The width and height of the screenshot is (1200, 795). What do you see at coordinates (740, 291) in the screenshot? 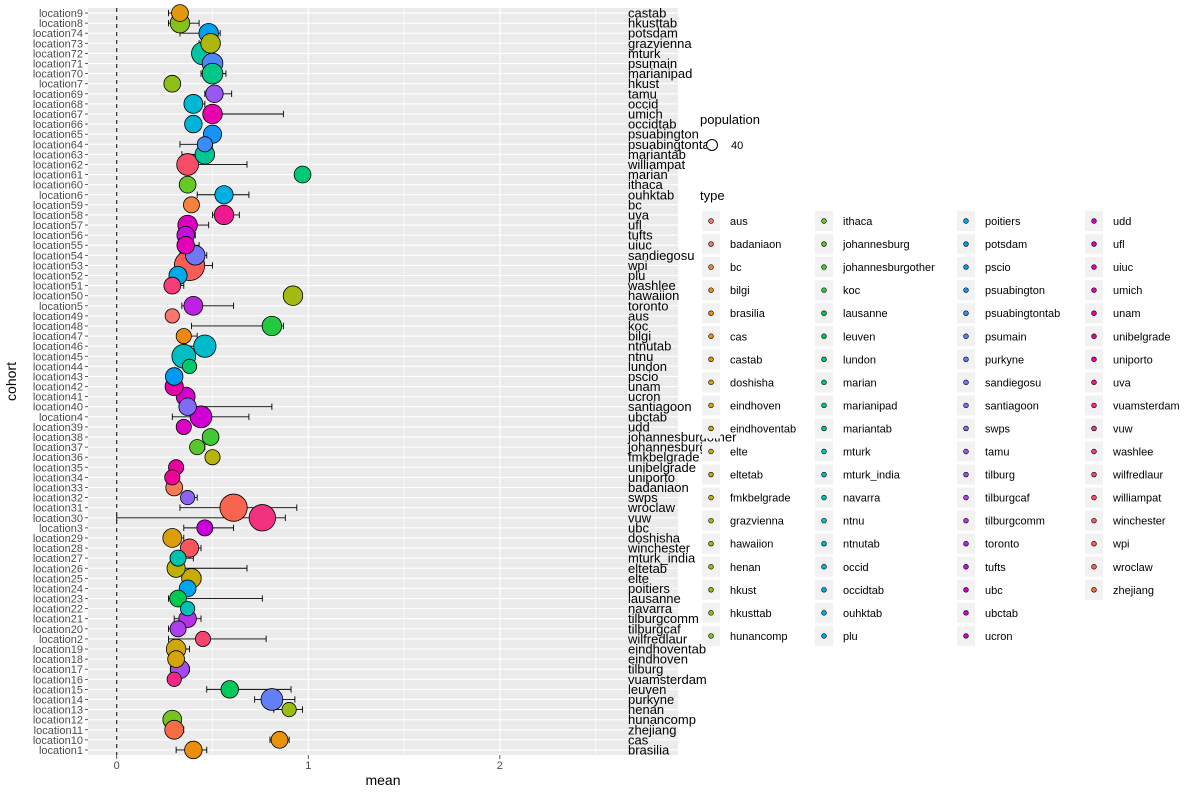
I see `legend-type-label: bilgi` at bounding box center [740, 291].